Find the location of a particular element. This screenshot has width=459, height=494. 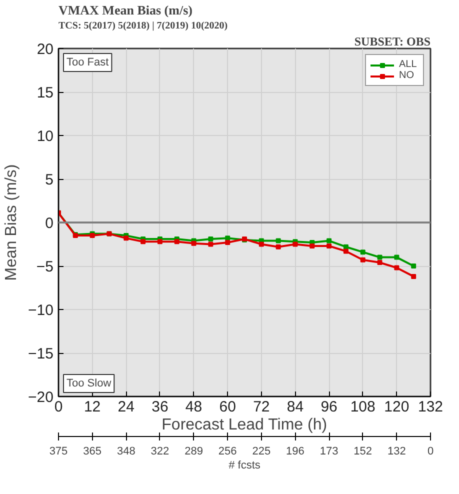

x-tick-label: 96 is located at coordinates (329, 407).